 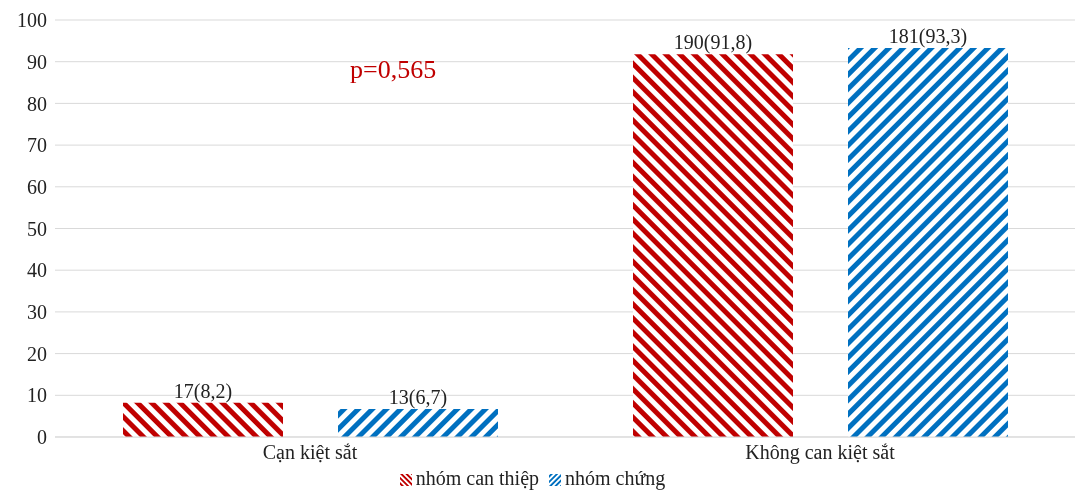 I want to click on y-tick-label: 90, so click(x=37, y=61).